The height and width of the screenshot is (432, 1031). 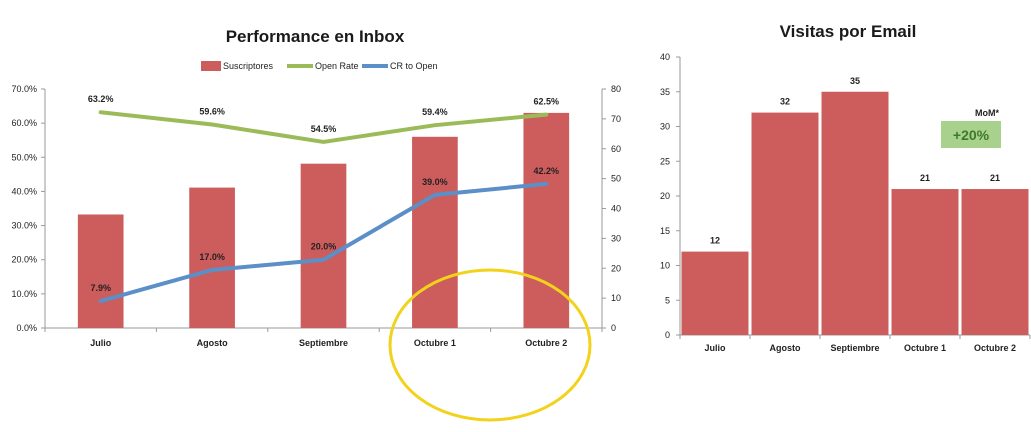 What do you see at coordinates (547, 102) in the screenshot?
I see `data-label: 62.5%` at bounding box center [547, 102].